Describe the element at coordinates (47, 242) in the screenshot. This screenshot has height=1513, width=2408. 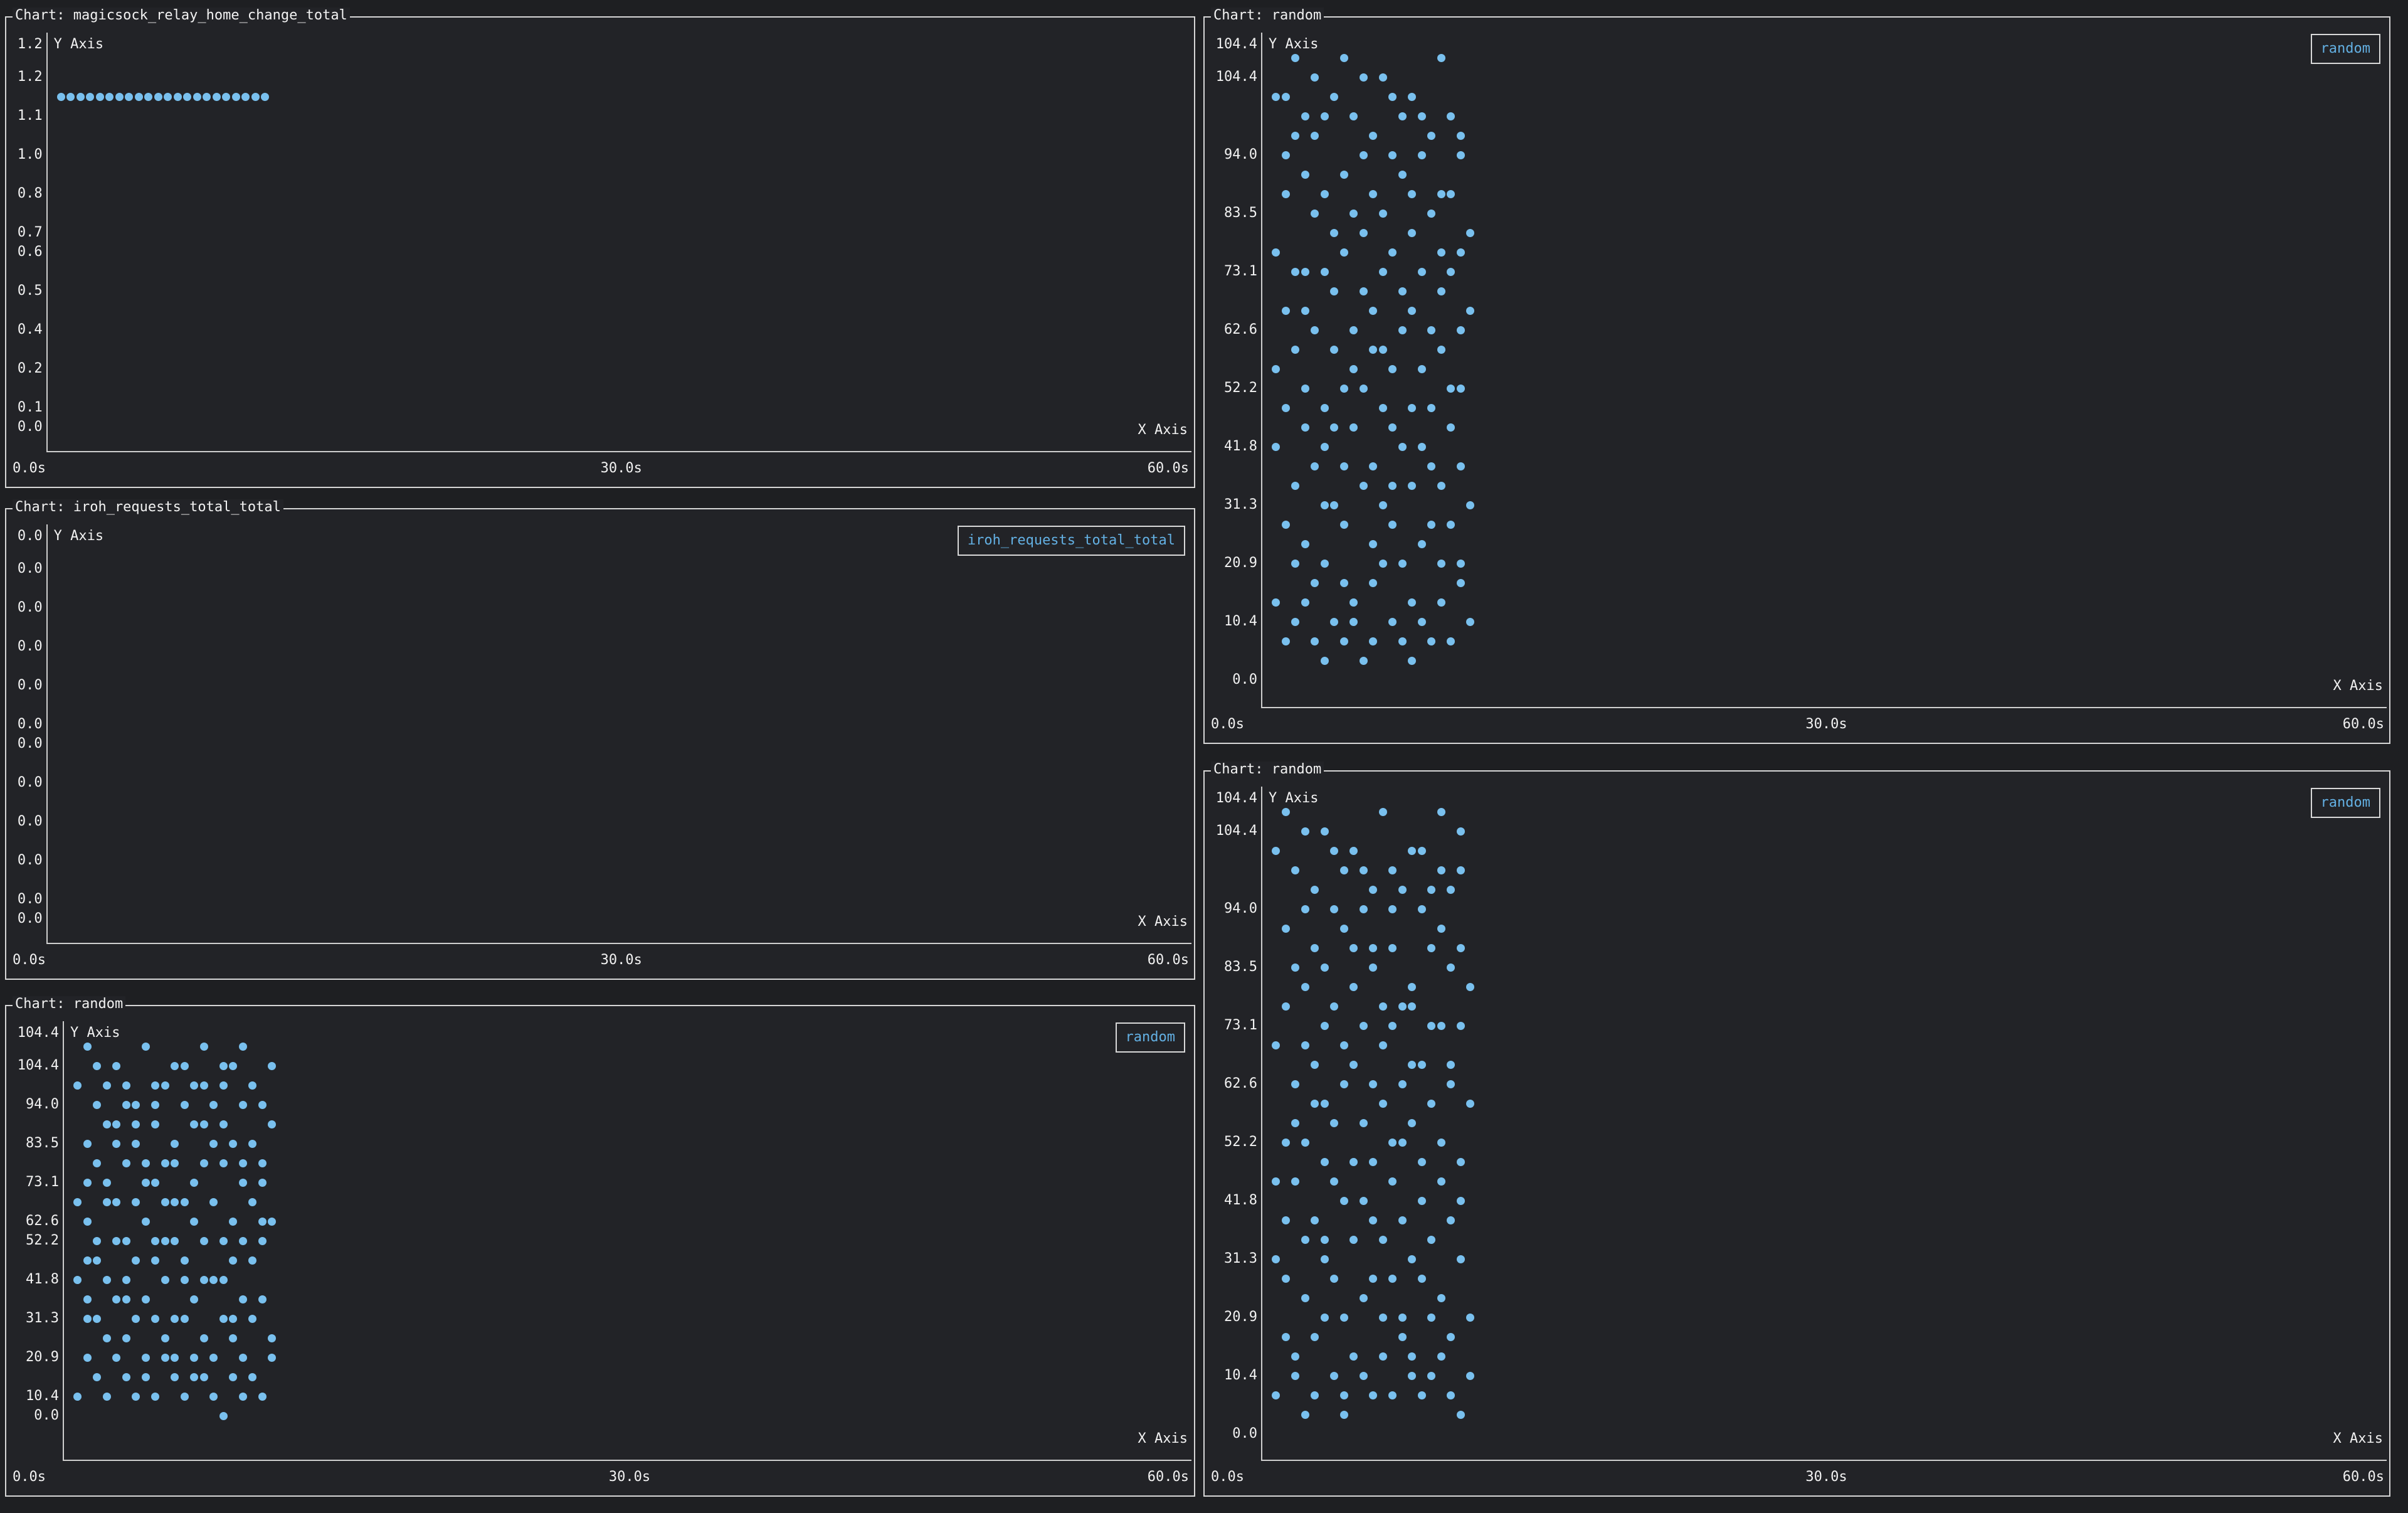
I see `y-axis-line` at that location.